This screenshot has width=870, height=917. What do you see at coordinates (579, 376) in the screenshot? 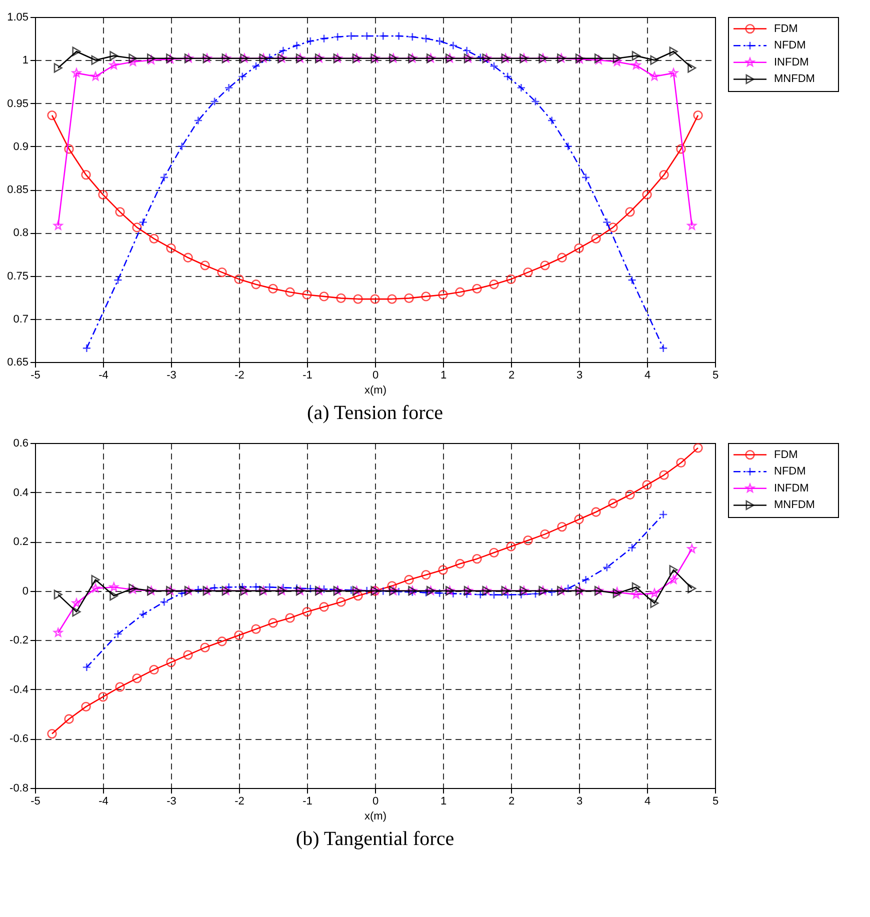
I see `x-tick-label: 3` at bounding box center [579, 376].